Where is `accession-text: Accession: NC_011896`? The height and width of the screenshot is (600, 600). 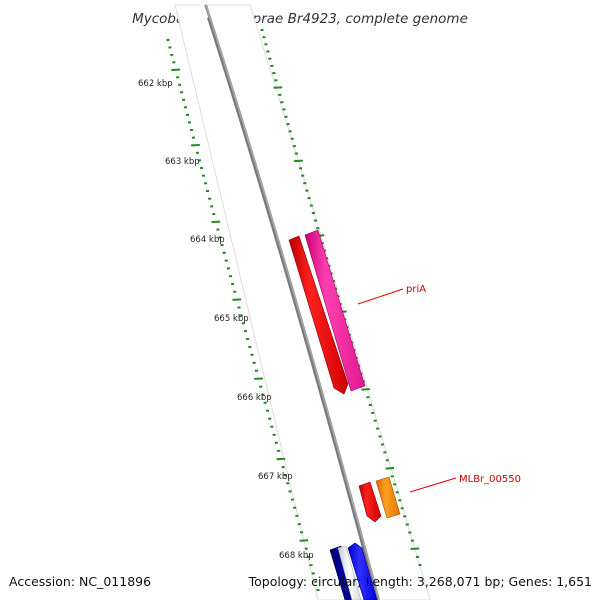
accession-text: Accession: NC_011896 is located at coordinates (80, 581).